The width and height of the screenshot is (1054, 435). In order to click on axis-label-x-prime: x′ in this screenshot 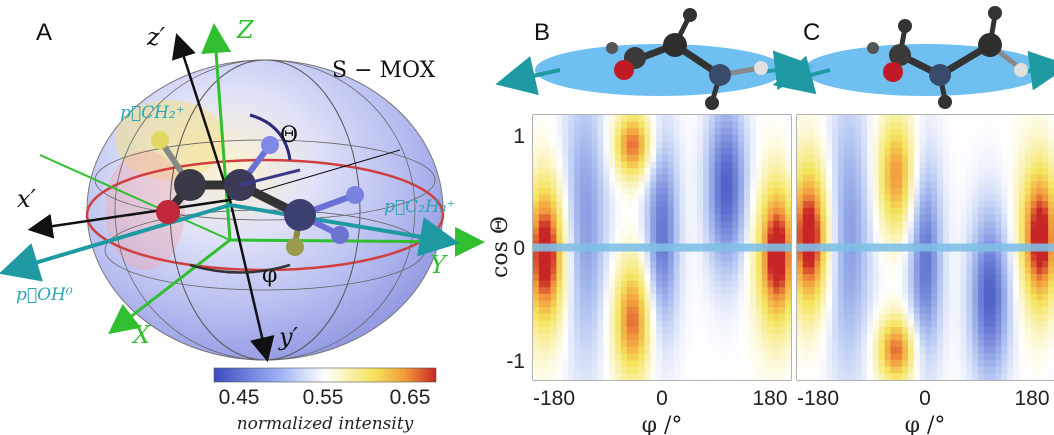, I will do `click(27, 199)`.